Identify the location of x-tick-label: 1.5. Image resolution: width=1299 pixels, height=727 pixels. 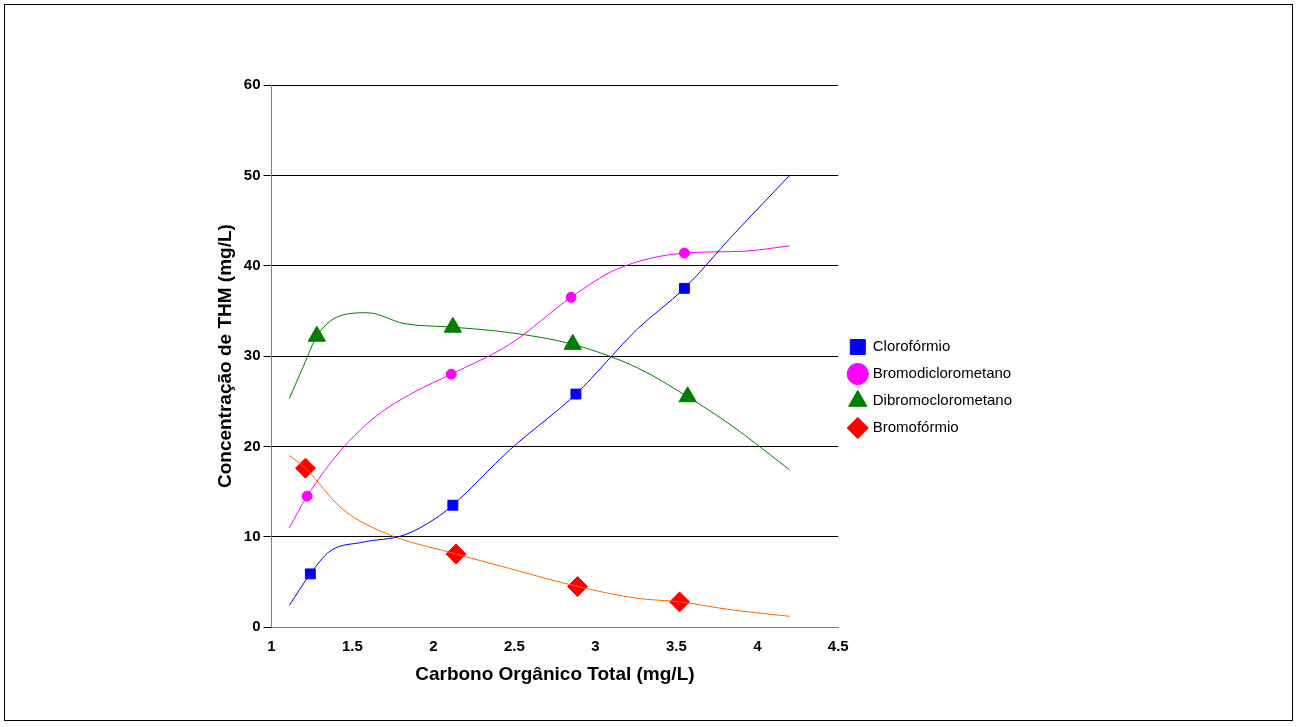
(352, 646).